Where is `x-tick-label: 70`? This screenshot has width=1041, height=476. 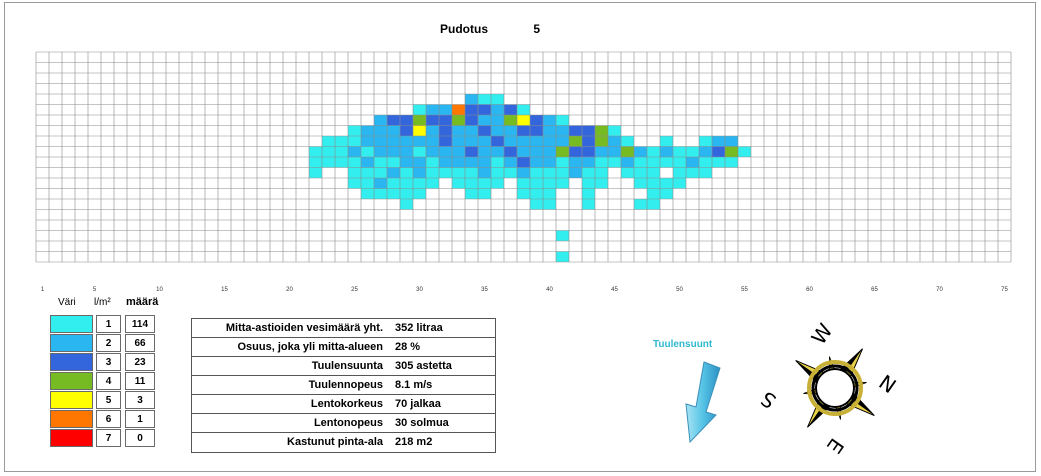
x-tick-label: 70 is located at coordinates (939, 290).